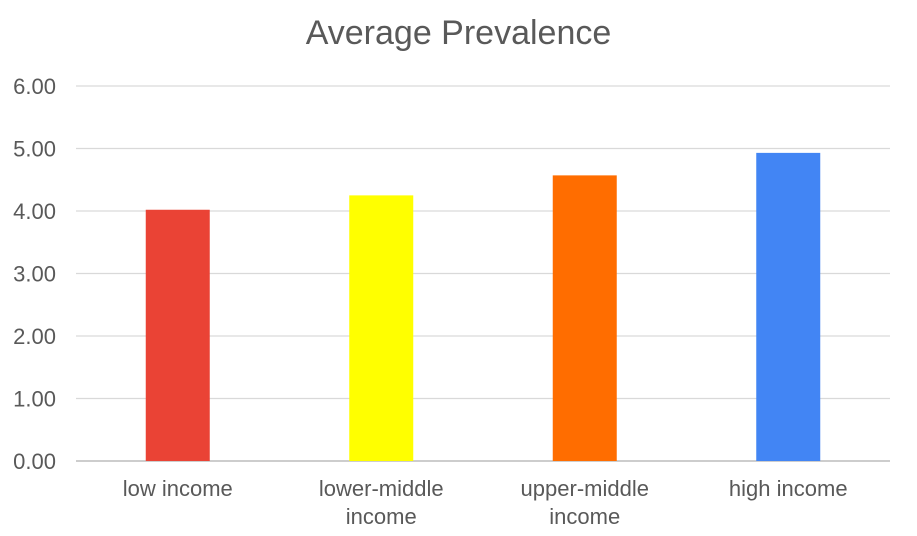  I want to click on y-tick-label: 4.00, so click(34, 211).